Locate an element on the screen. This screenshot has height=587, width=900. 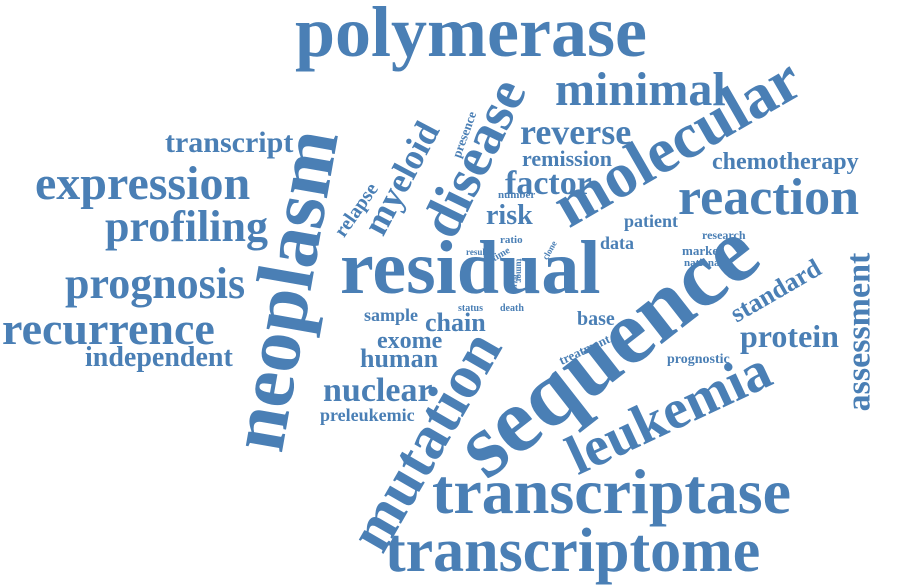
word-preleukemic: preleukemic is located at coordinates (367, 415).